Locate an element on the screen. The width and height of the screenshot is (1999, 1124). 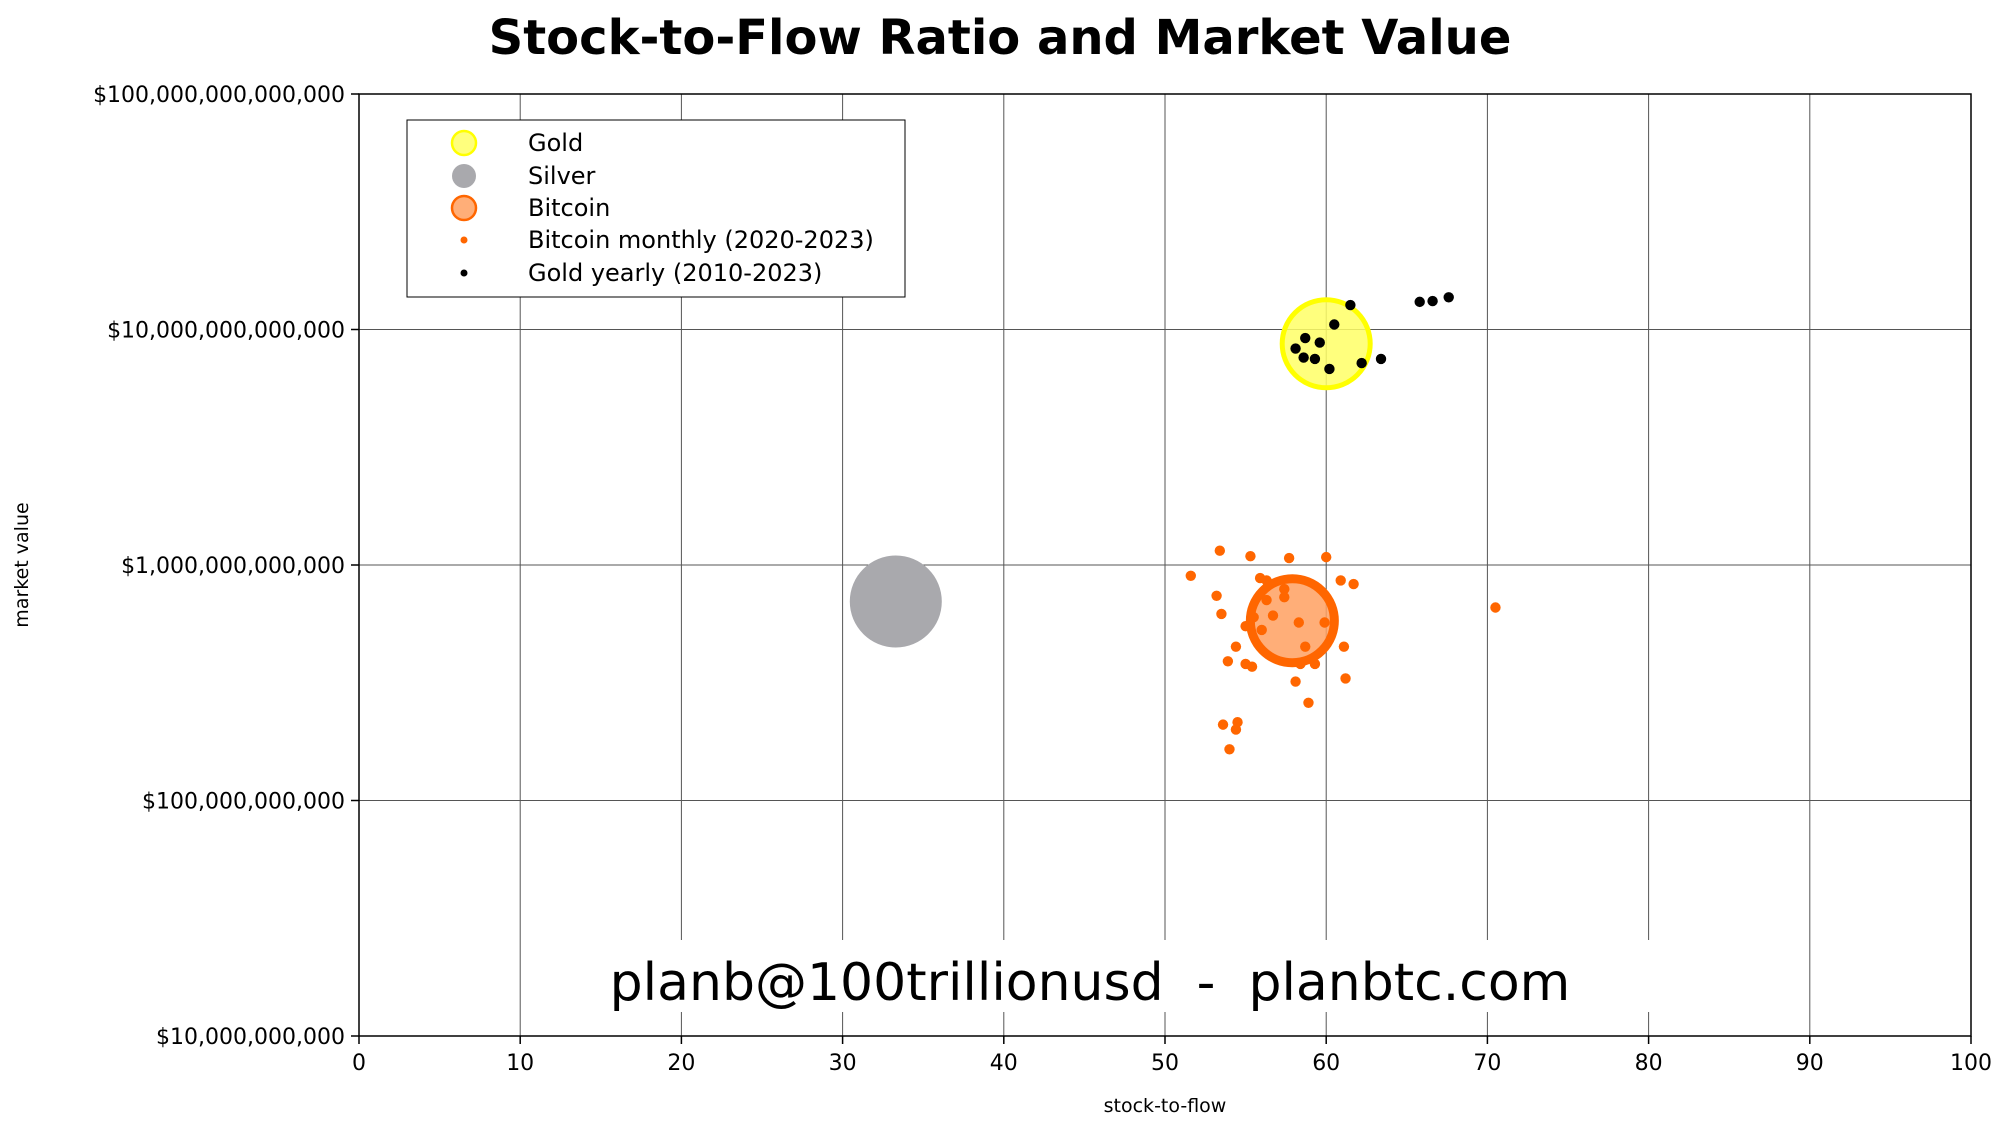
y-tick-label: $1,000,000,000,000 is located at coordinates (233, 566).